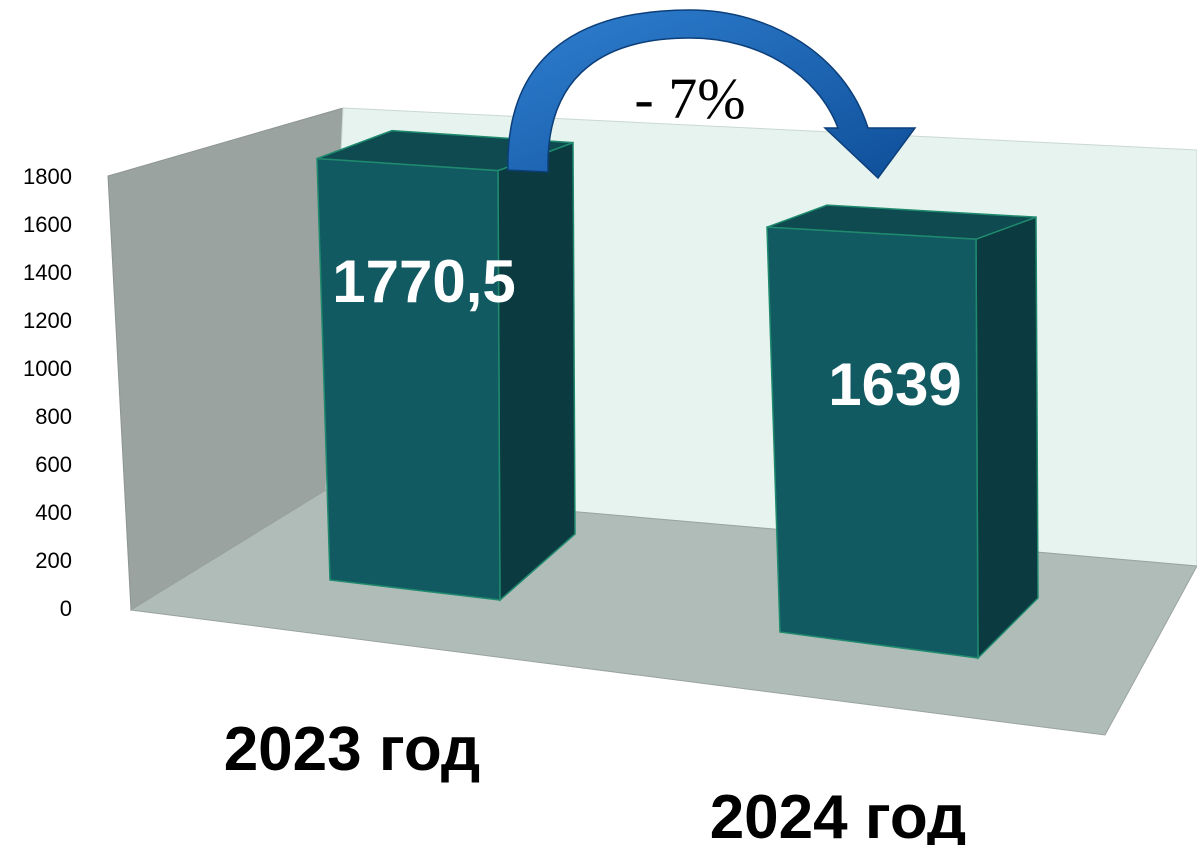 This screenshot has width=1197, height=845. Describe the element at coordinates (53, 416) in the screenshot. I see `y-tick-label: 800` at that location.